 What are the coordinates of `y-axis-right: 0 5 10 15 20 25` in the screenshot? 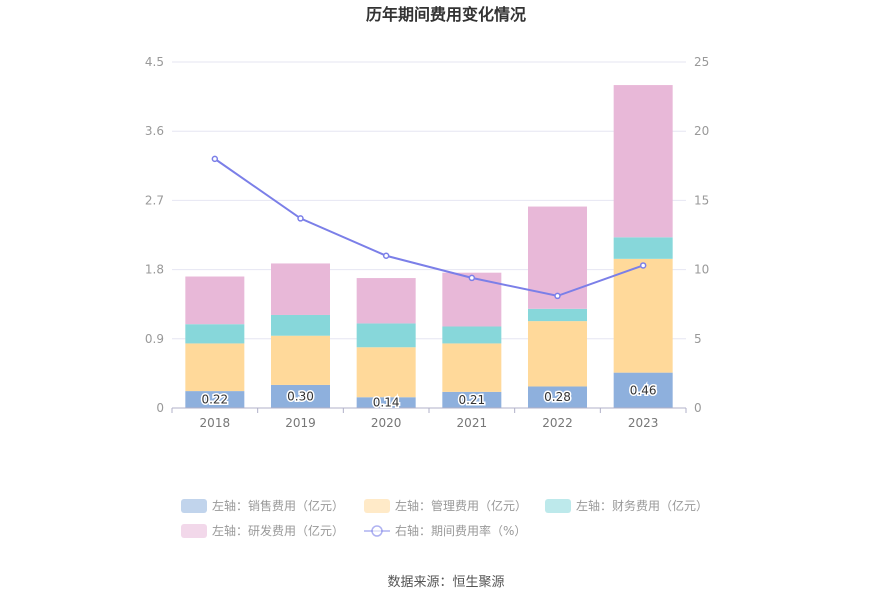 It's located at (701, 235).